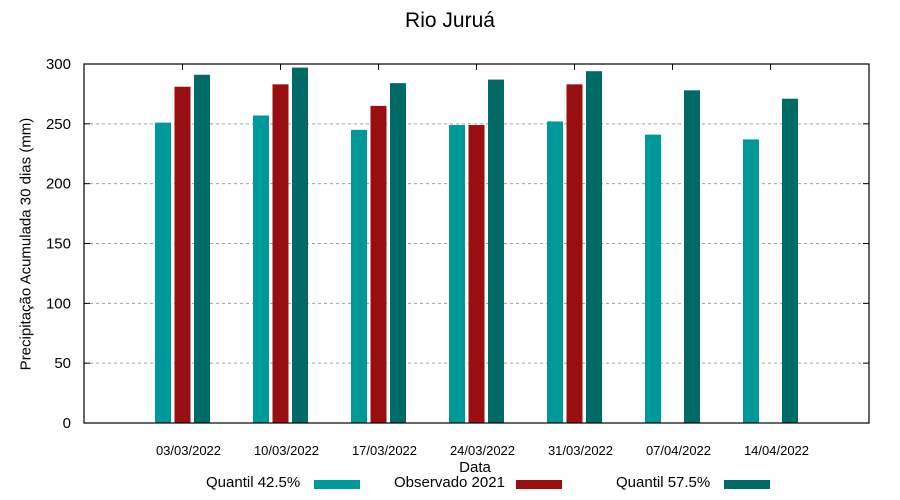  What do you see at coordinates (449, 482) in the screenshot?
I see `legend-label: Observado 2021` at bounding box center [449, 482].